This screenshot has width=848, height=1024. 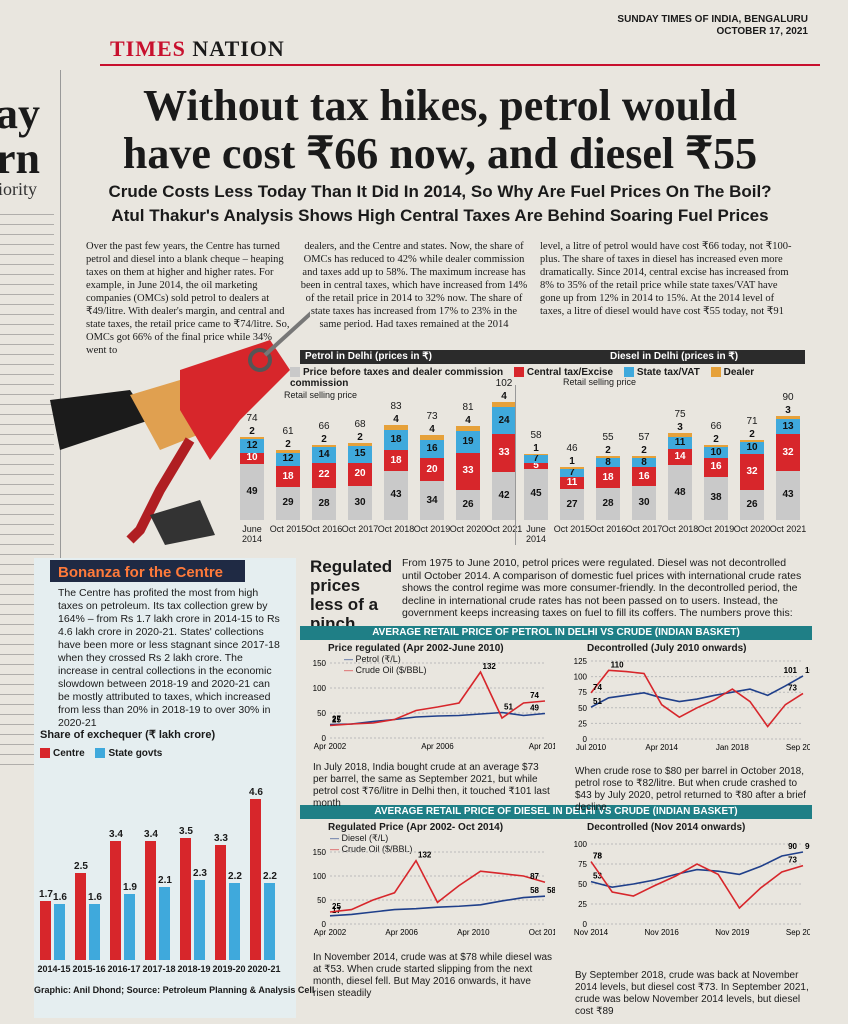 I want to click on petrol-value-label: 34, so click(x=432, y=500).